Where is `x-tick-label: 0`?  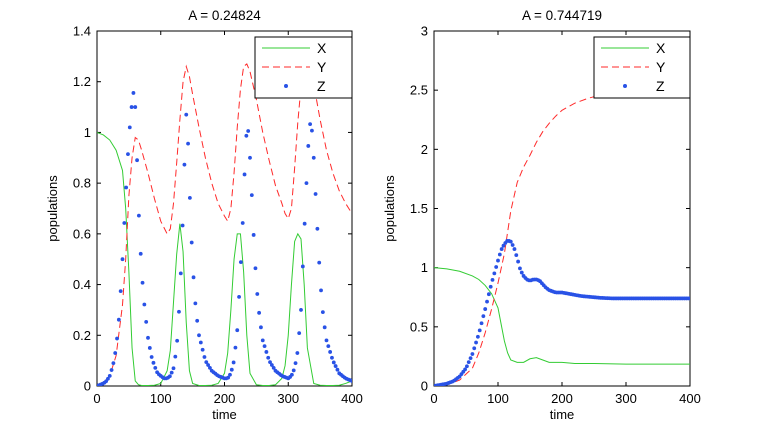
x-tick-label: 0 is located at coordinates (96, 398).